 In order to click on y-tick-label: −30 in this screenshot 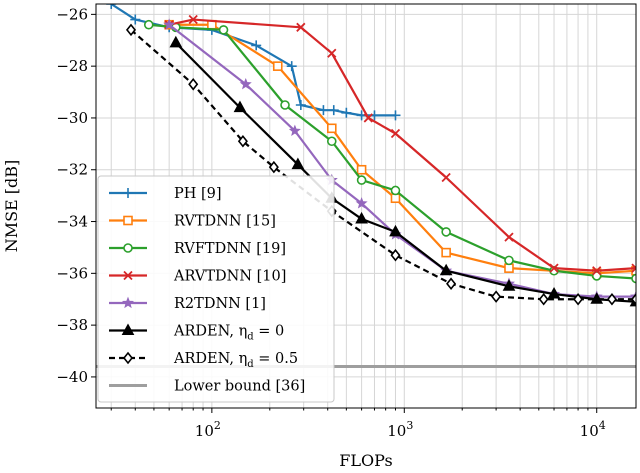, I will do `click(72, 118)`.